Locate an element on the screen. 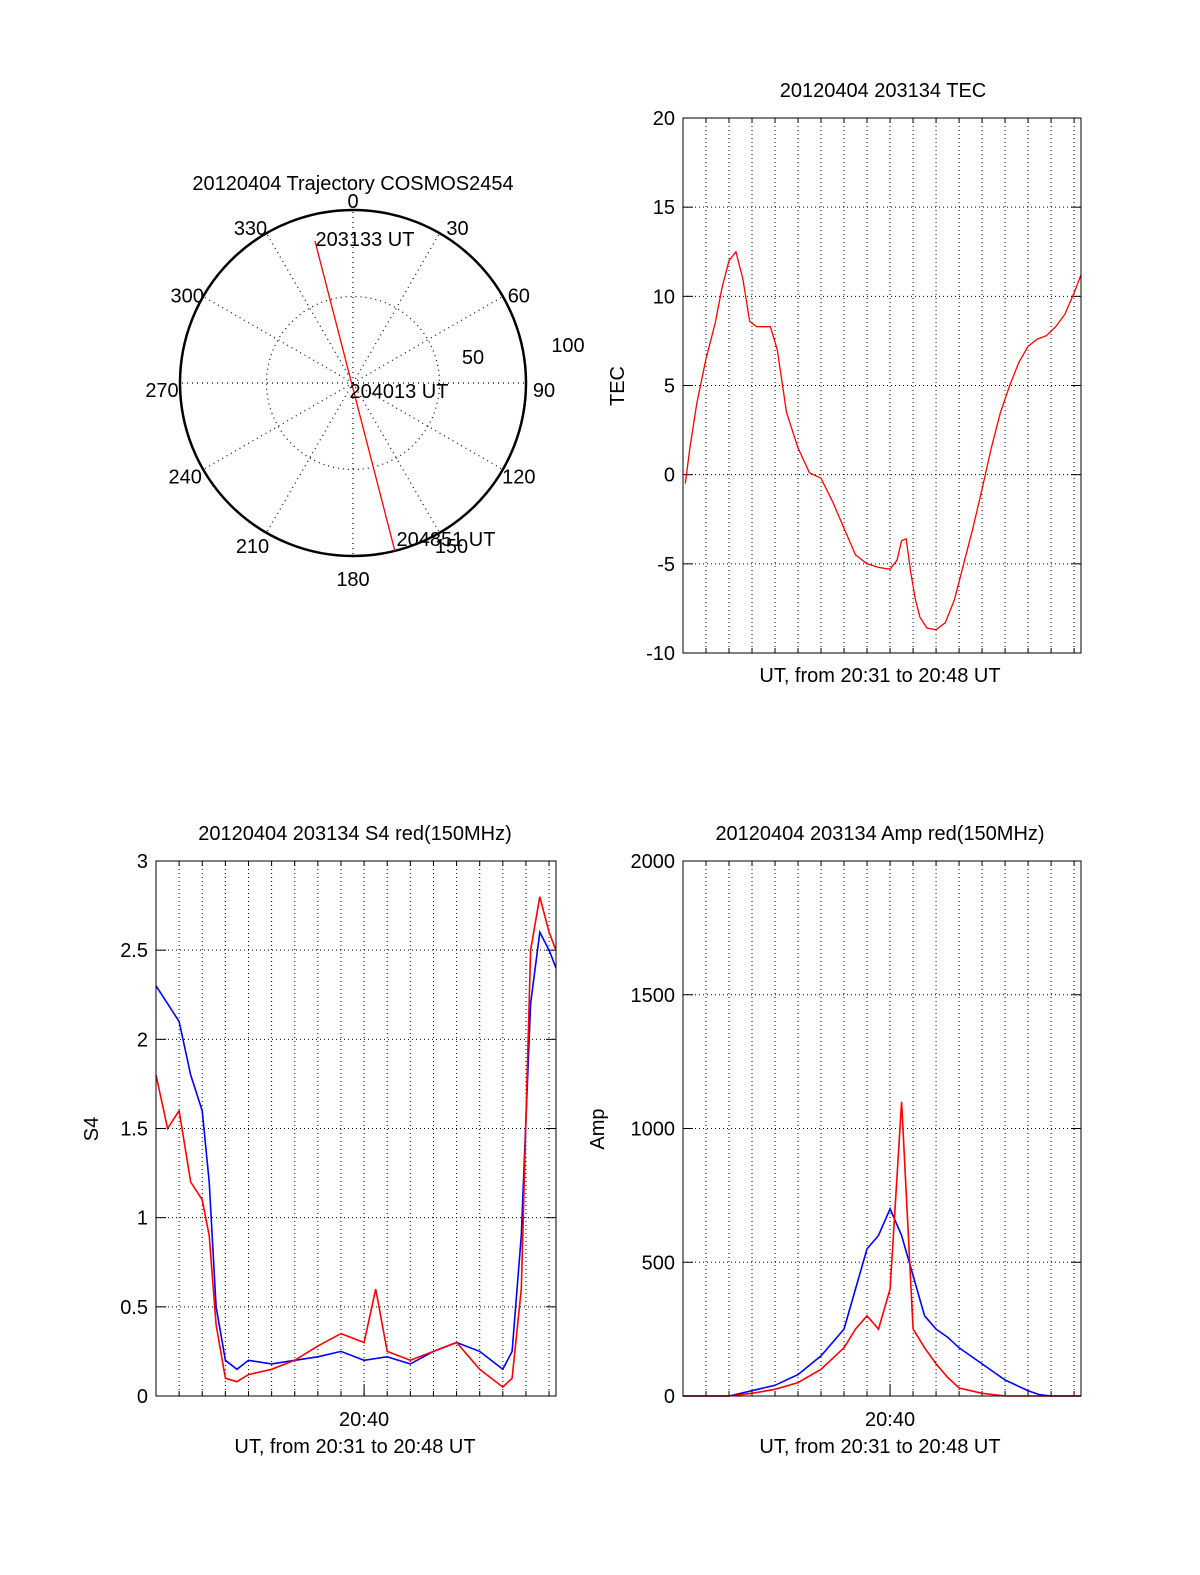  s4-ytick-label: 2 is located at coordinates (142, 1040).